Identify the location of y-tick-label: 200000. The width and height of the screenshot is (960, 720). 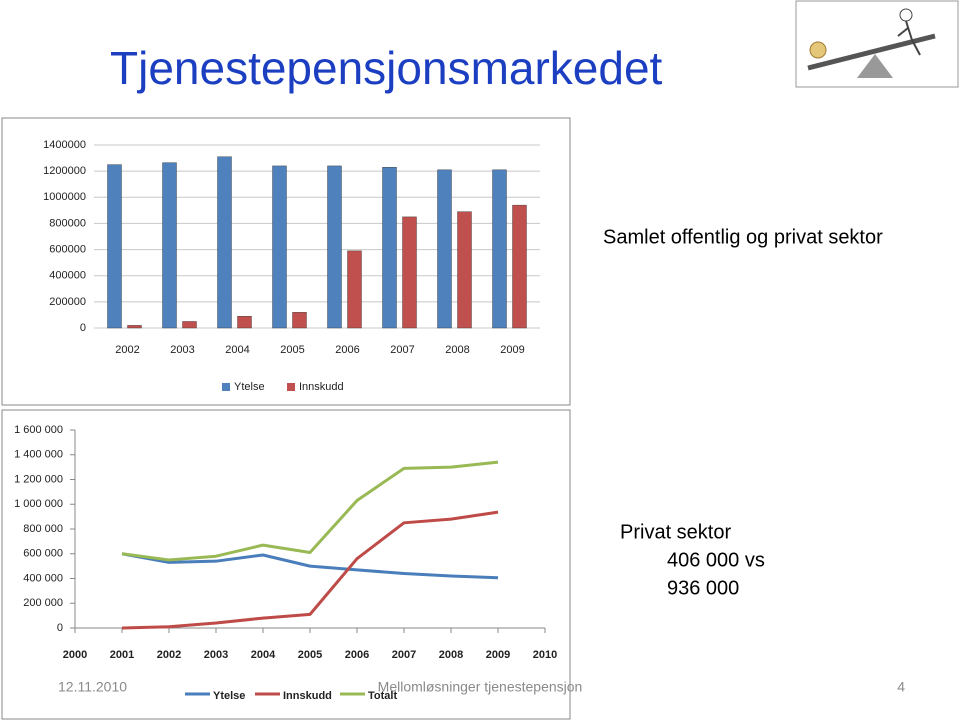
(67, 302).